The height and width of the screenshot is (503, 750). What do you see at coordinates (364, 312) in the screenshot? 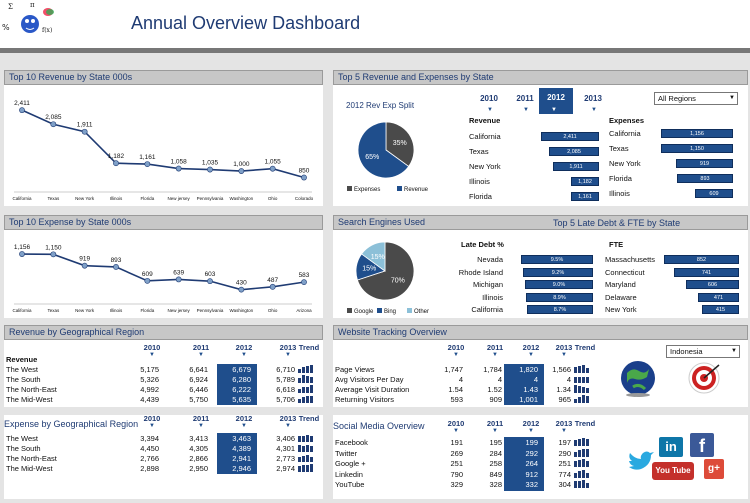
I see `legend-label: Google` at bounding box center [364, 312].